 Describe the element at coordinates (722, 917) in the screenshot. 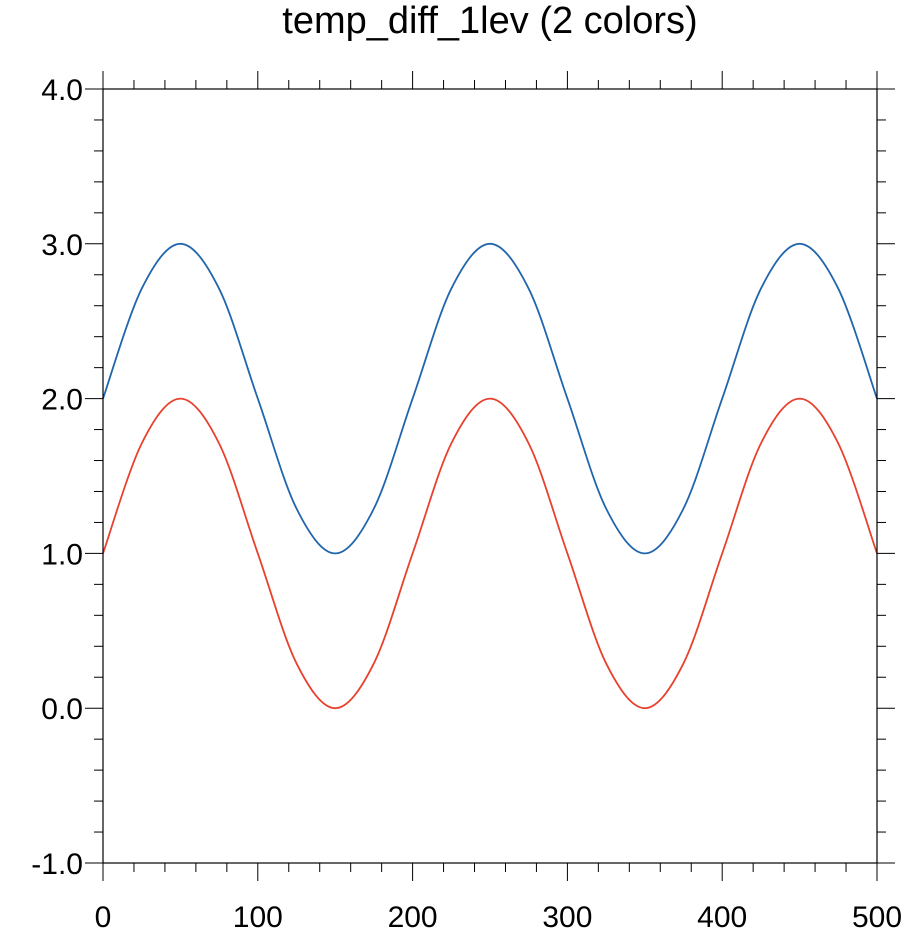

I see `x-tick-label: 400` at that location.